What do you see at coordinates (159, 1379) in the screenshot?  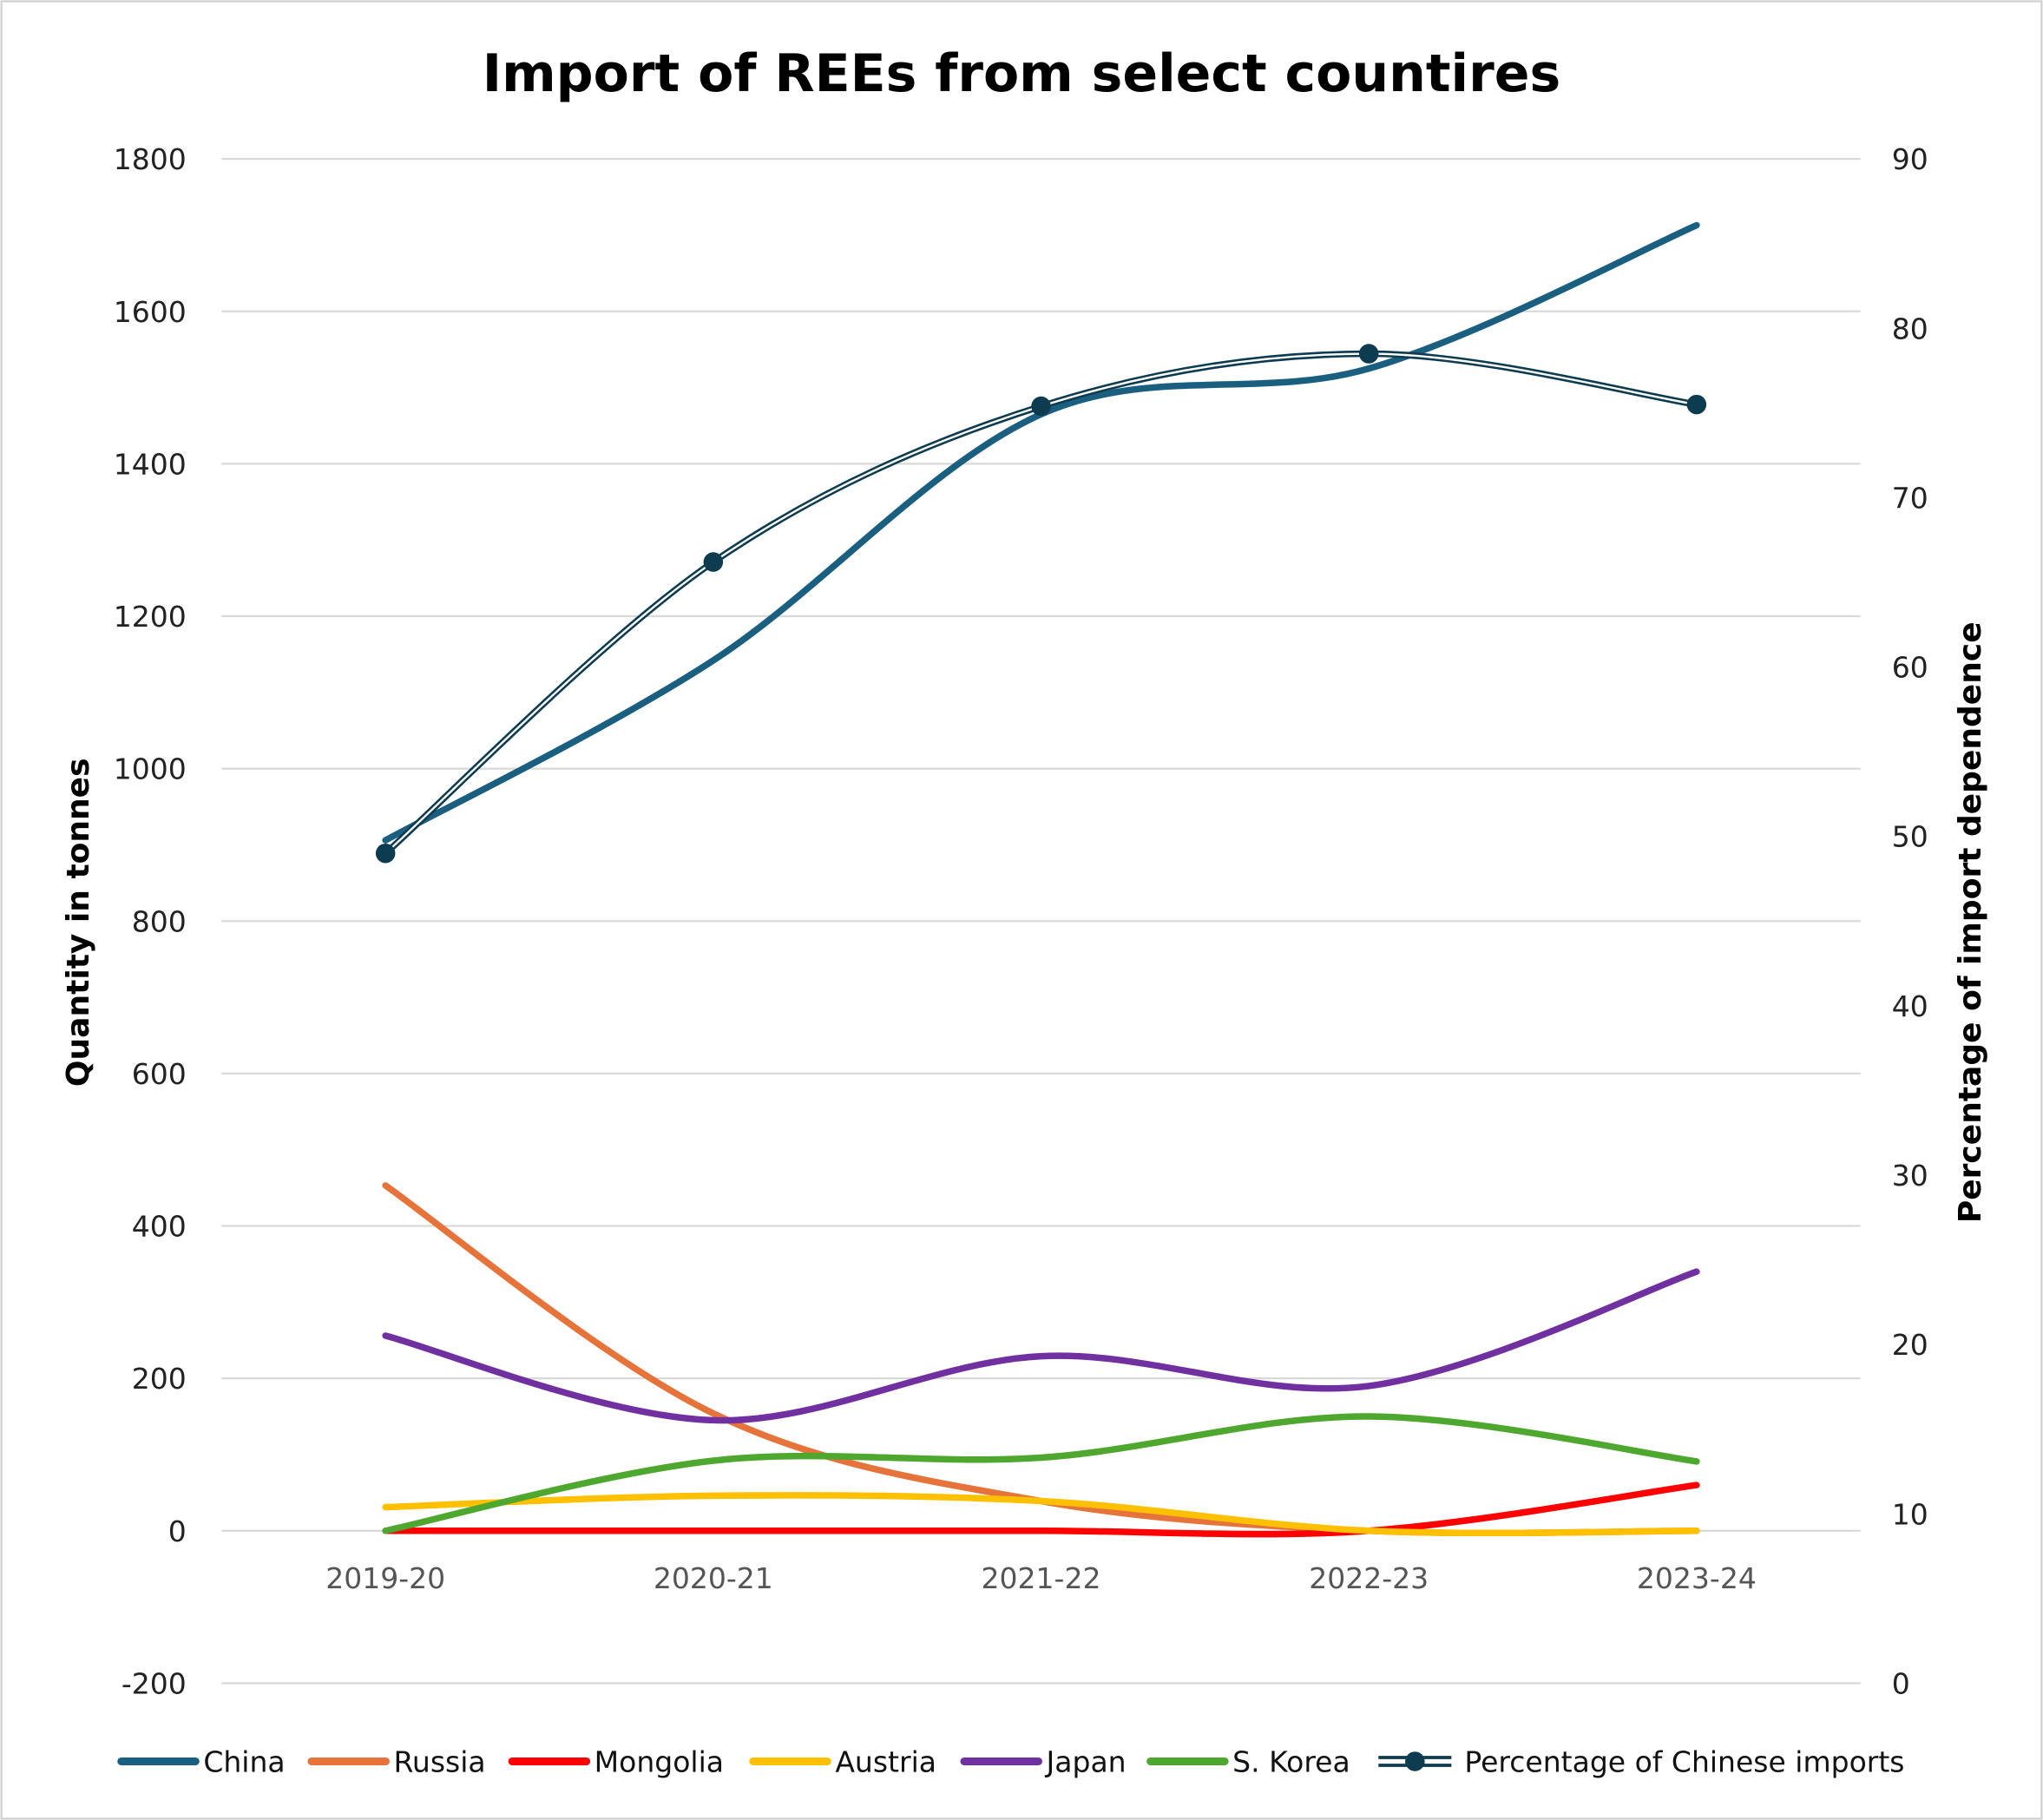 I see `y-tick-label: 200` at bounding box center [159, 1379].